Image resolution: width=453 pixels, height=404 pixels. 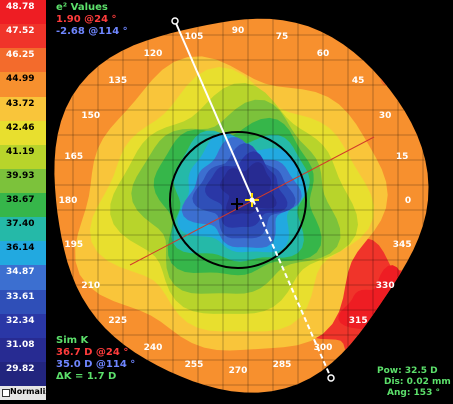 What do you see at coordinates (72, 340) in the screenshot?
I see `sim-k-title: Sim K` at bounding box center [72, 340].